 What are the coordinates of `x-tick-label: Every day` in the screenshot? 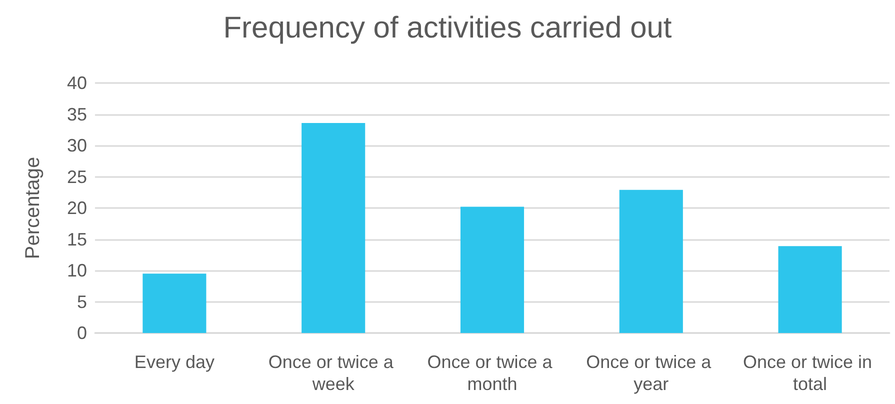 It's located at (174, 362).